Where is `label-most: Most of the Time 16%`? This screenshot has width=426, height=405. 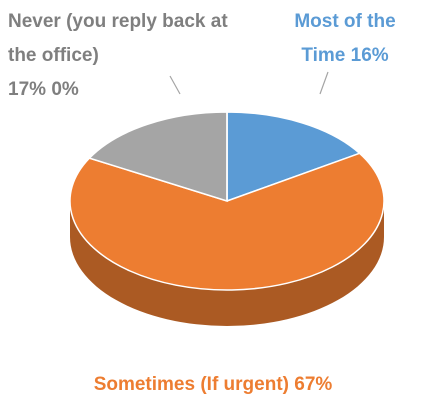 label-most: Most of the Time 16% is located at coordinates (345, 39).